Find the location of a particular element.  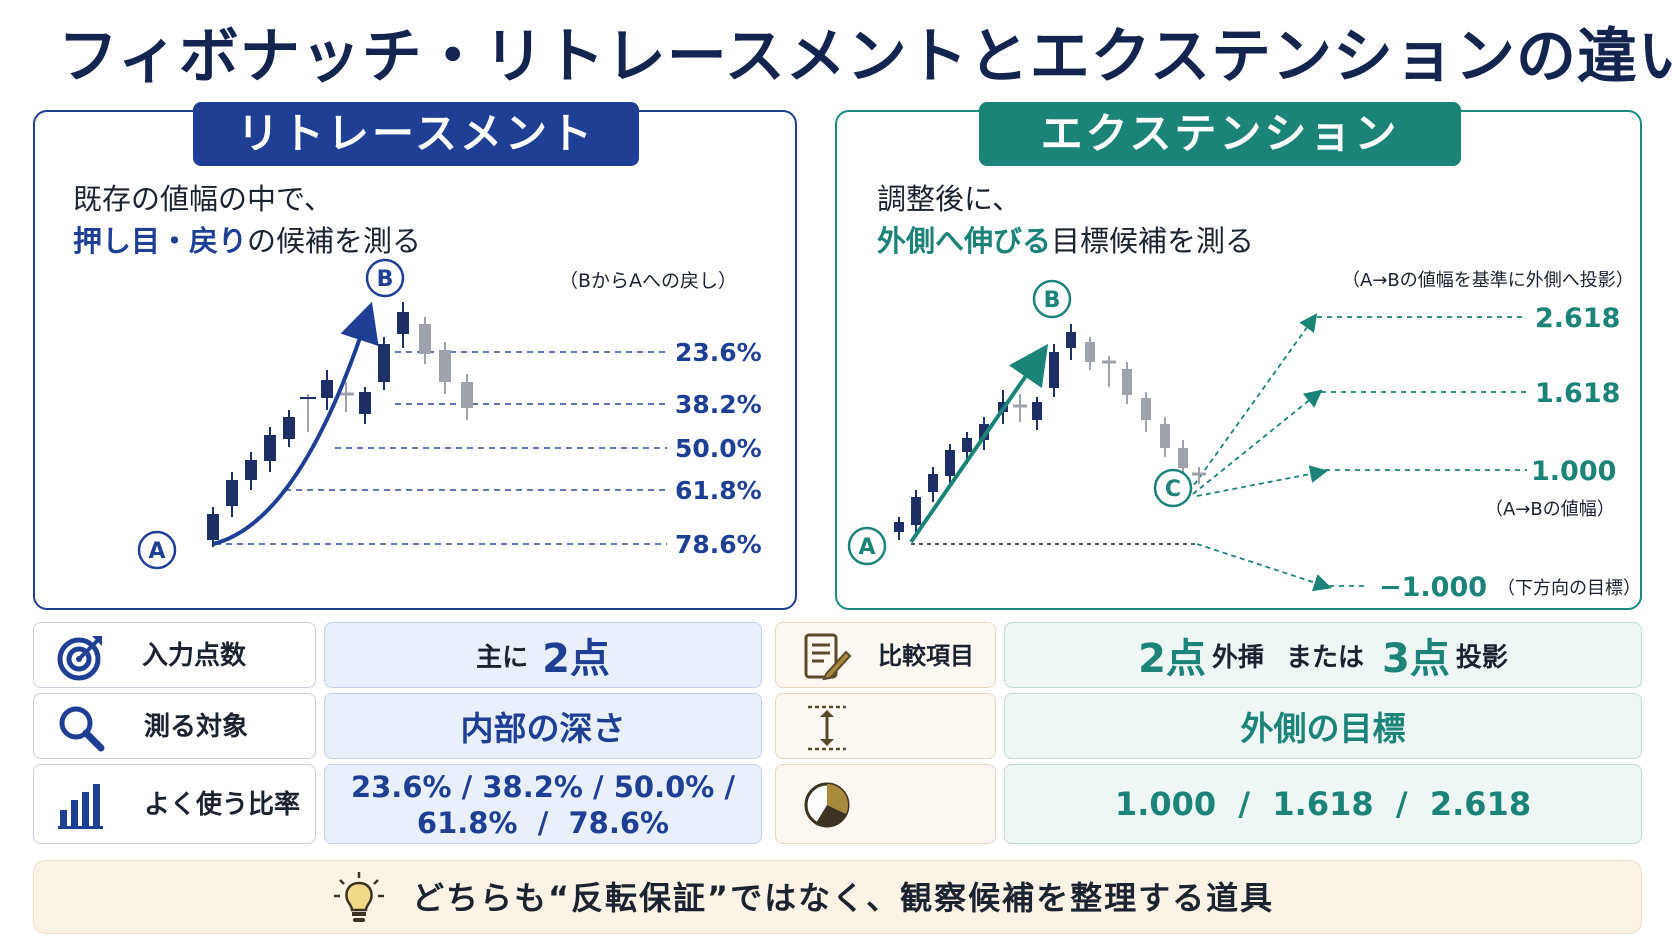

retracement-note: （BからAへの戻し） is located at coordinates (648, 281).